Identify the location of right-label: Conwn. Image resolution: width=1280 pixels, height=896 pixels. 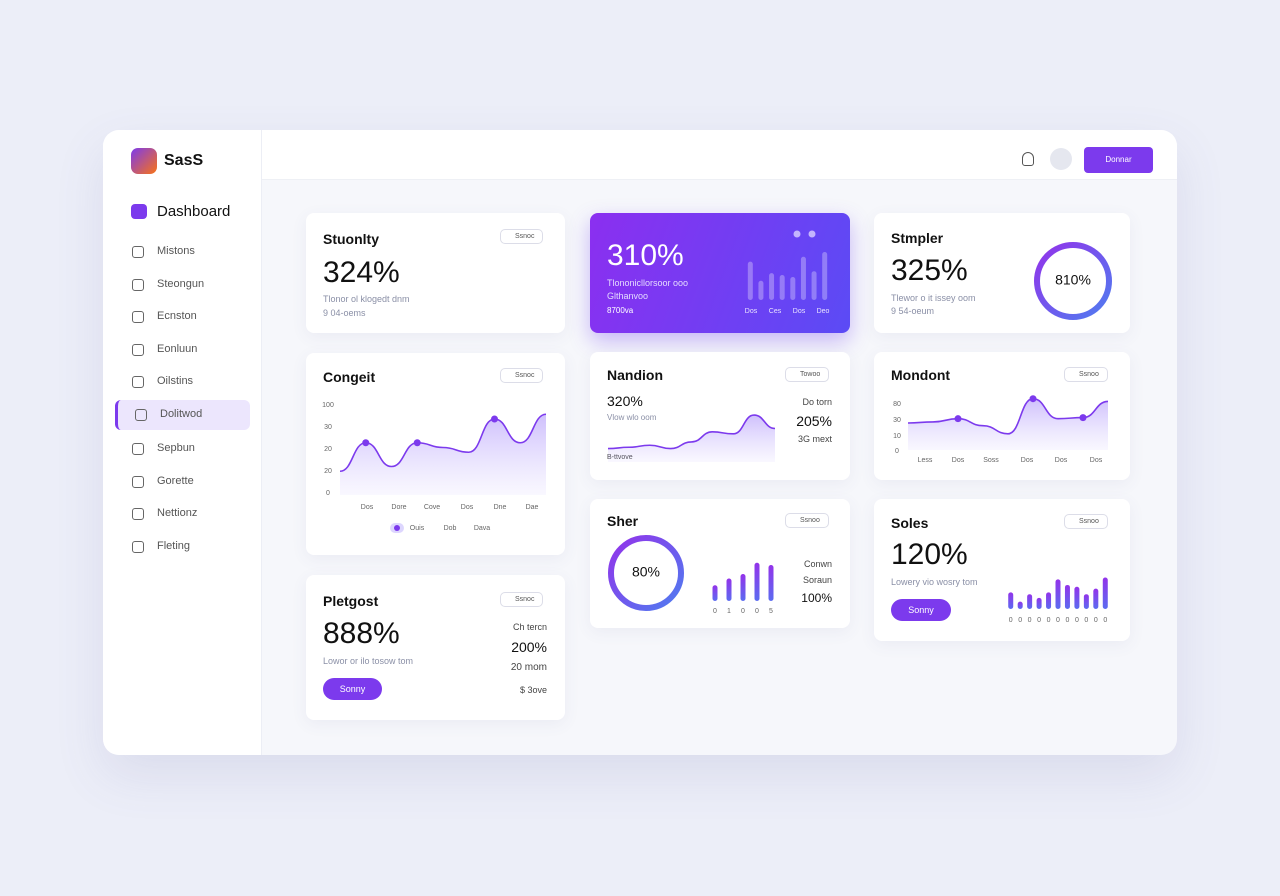
(817, 564).